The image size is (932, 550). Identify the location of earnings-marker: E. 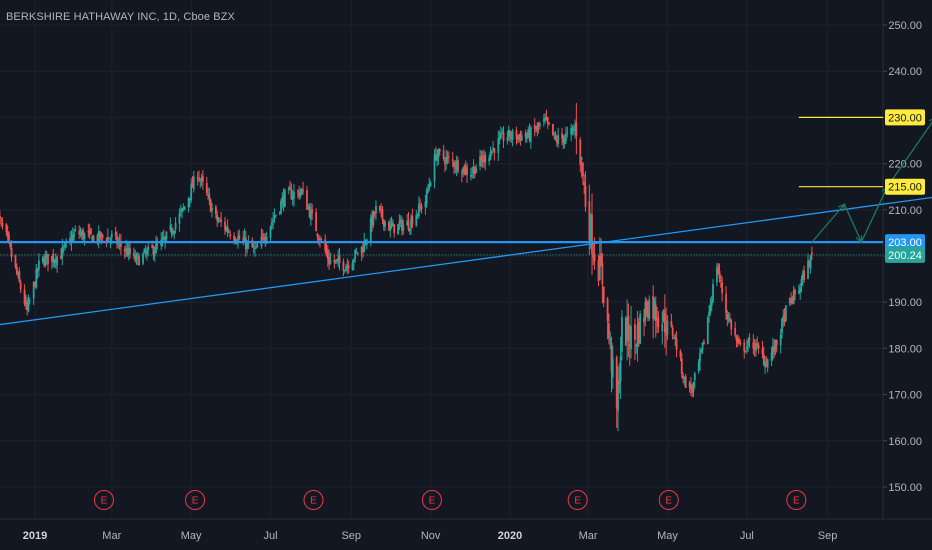
(313, 500).